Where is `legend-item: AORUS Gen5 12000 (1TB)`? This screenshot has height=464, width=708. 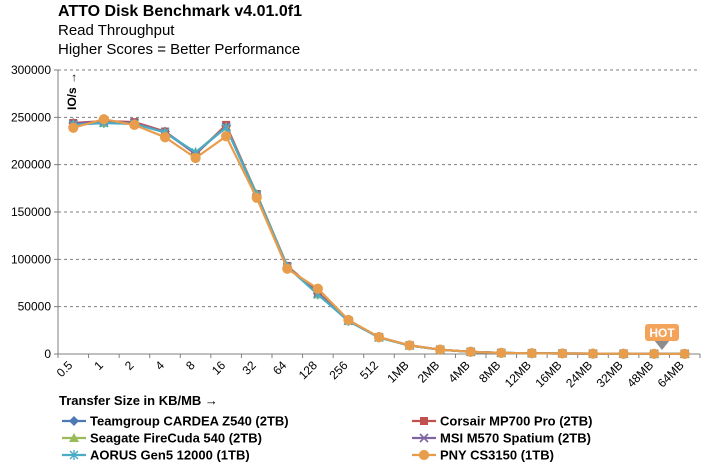 legend-item: AORUS Gen5 12000 (1TB) is located at coordinates (156, 455).